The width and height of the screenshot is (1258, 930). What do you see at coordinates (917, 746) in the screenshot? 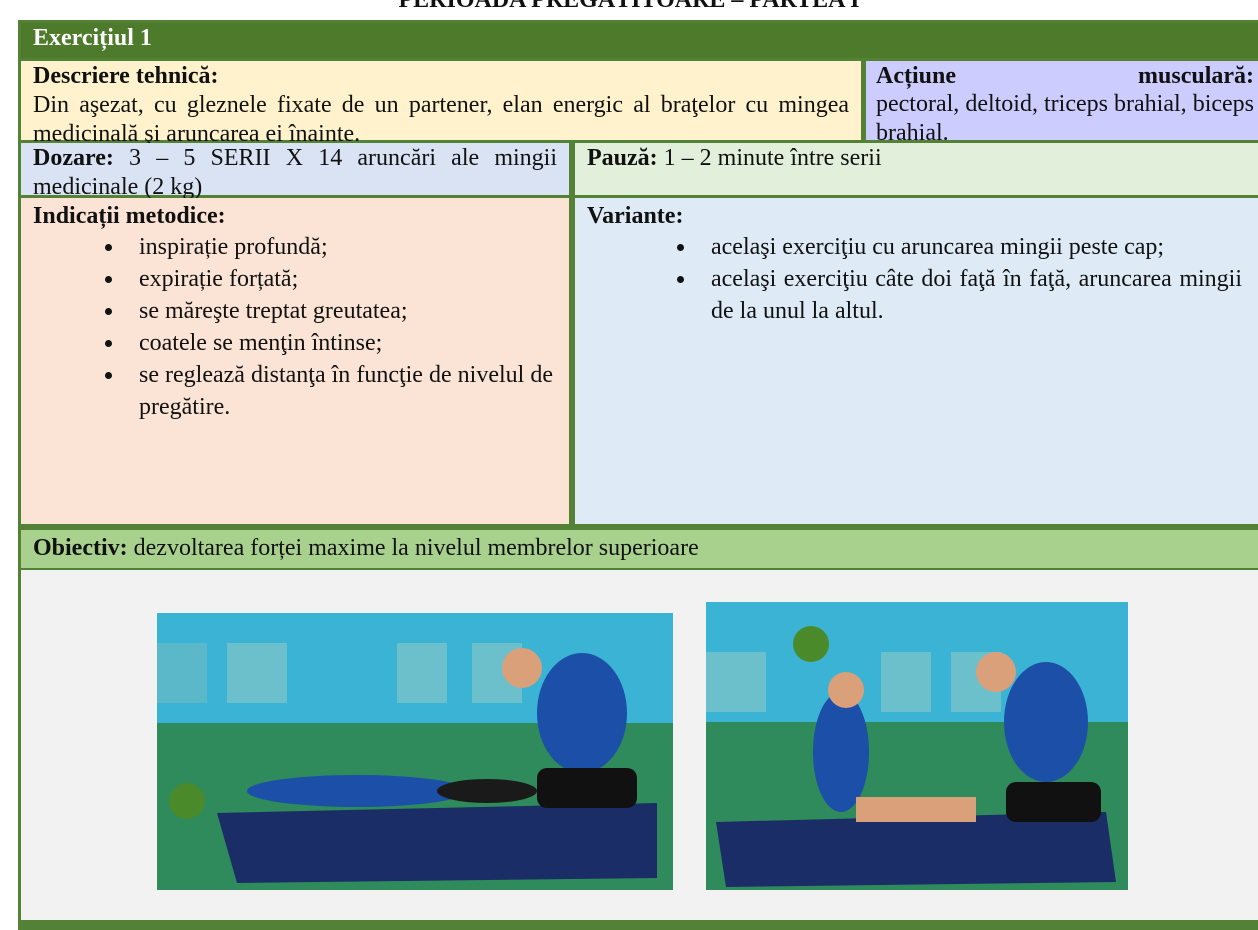
I see `photo-sitting` at bounding box center [917, 746].